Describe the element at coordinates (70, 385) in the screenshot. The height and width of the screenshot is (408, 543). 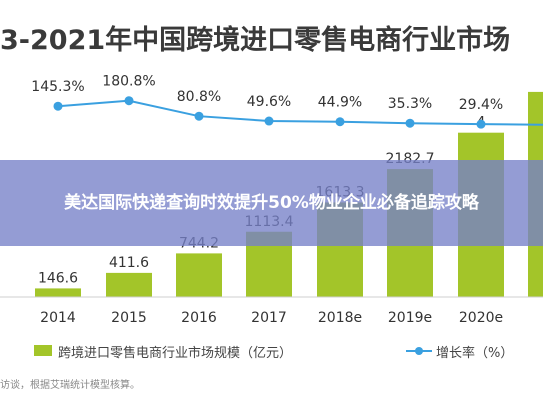
I see `source-note: 访谈，根据艾瑞统计模型核算。` at that location.